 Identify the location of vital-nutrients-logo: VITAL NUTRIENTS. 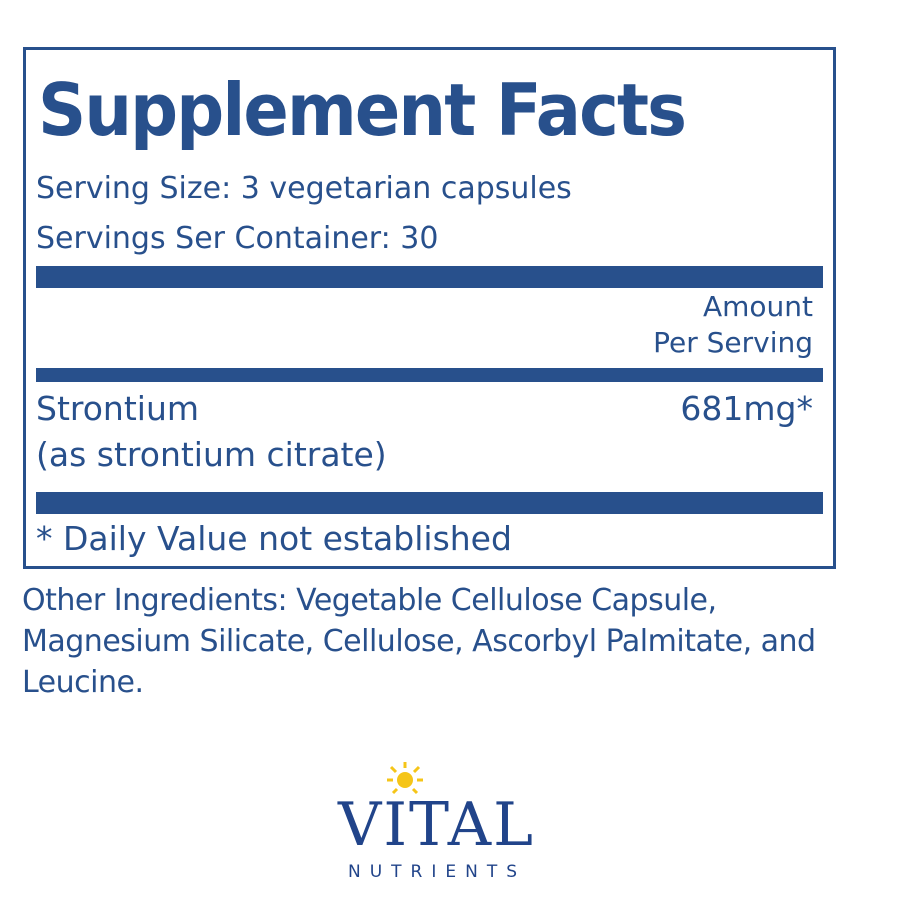
(450, 825).